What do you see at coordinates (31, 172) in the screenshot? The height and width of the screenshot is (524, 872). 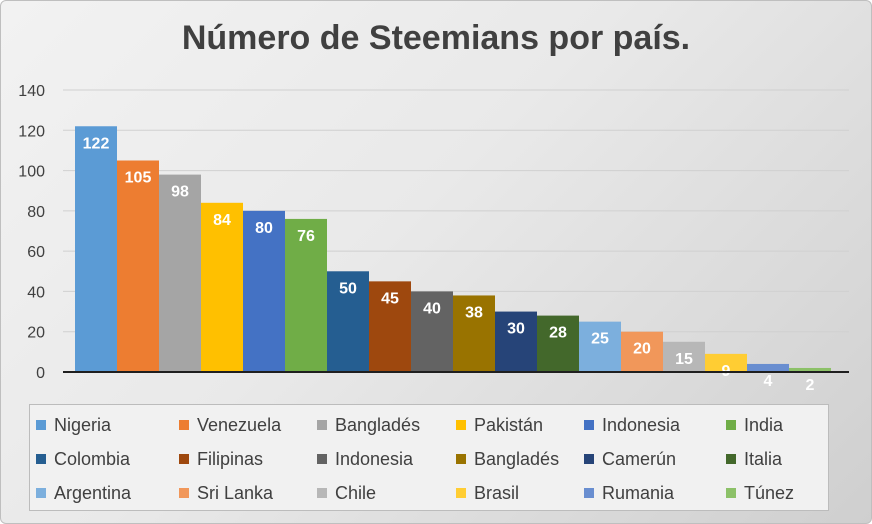 I see `y-tick-label: 100` at bounding box center [31, 172].